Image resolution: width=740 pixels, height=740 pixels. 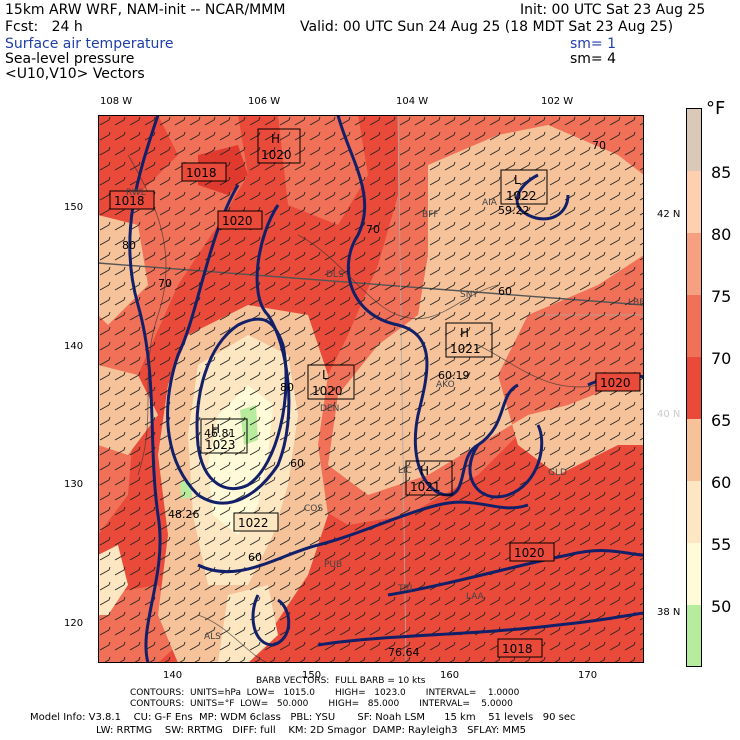 I want to click on high-center: H 1023, so click(x=224, y=436).